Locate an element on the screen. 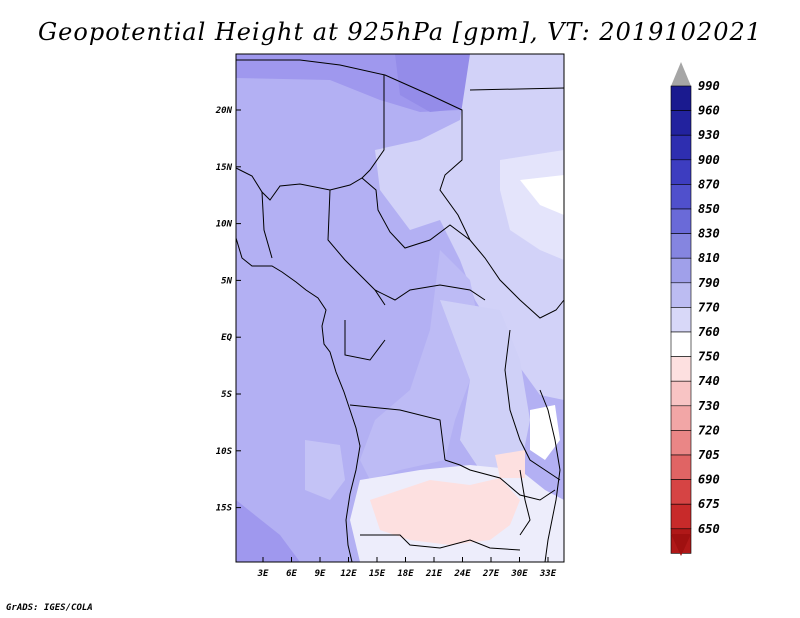 This screenshot has height=618, width=800. lat-tick-label: 10S is located at coordinates (224, 452).